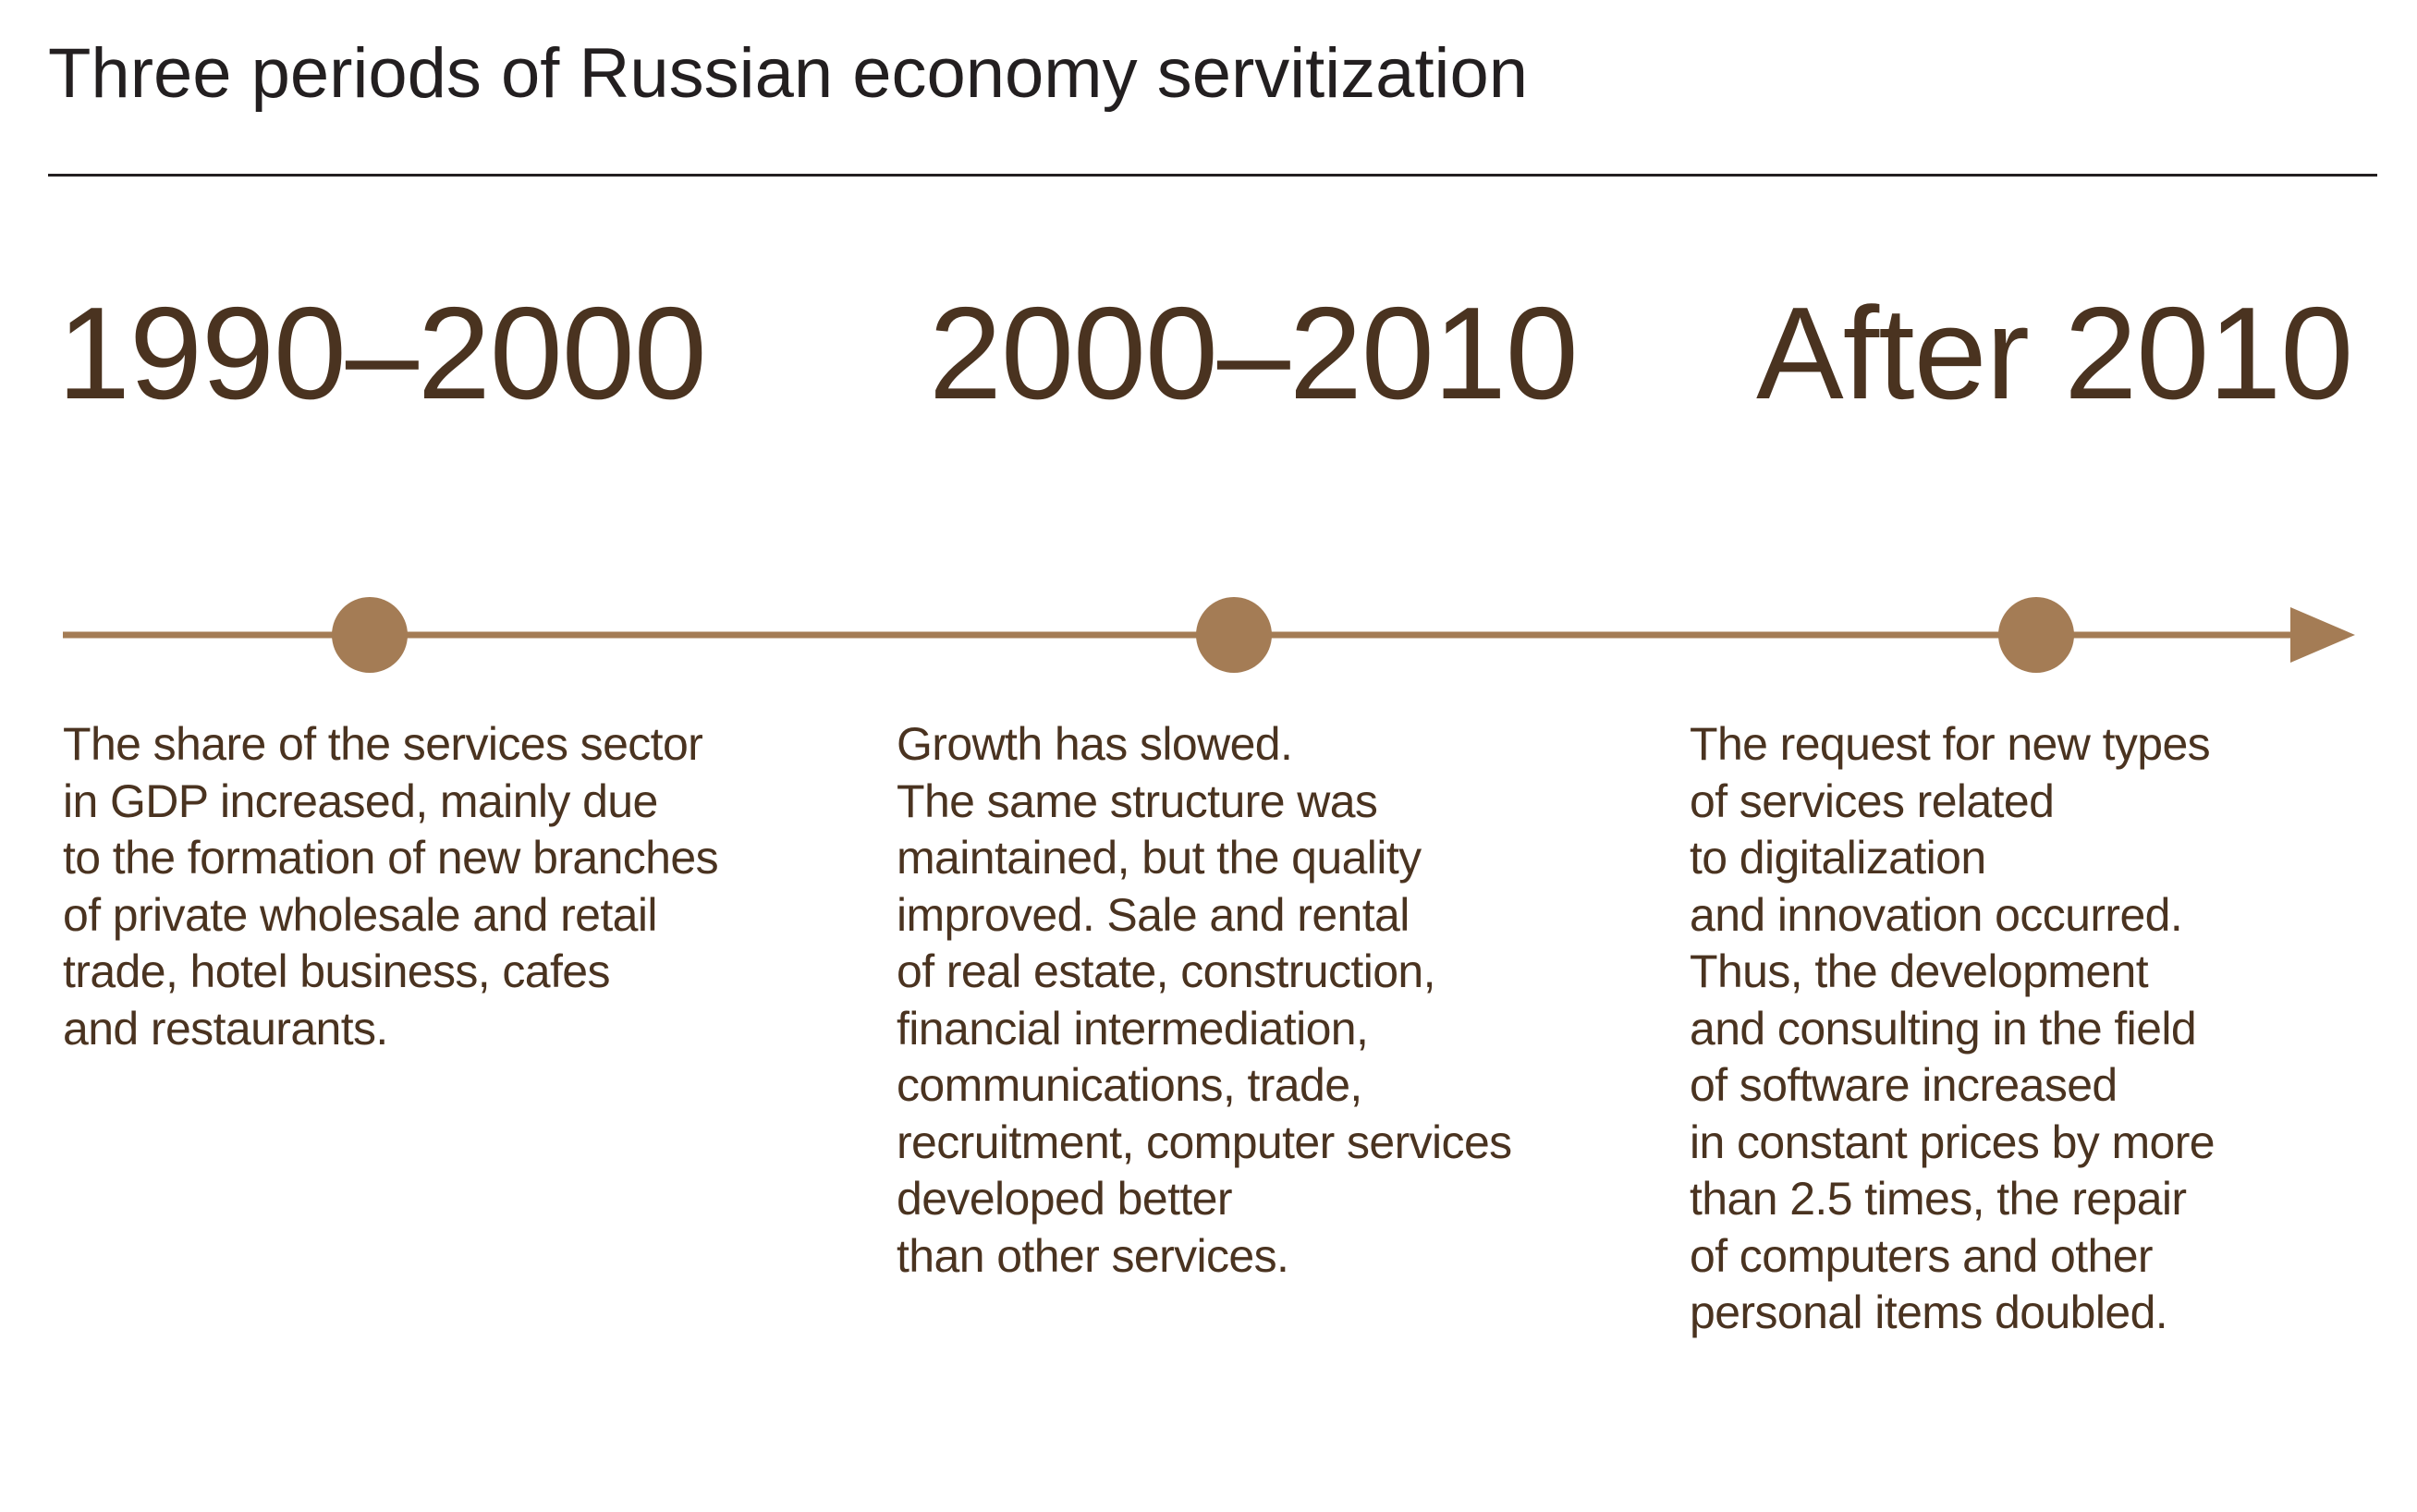 The height and width of the screenshot is (1512, 2417). What do you see at coordinates (2054, 354) in the screenshot?
I see `period-label-after-2010: After 2010` at bounding box center [2054, 354].